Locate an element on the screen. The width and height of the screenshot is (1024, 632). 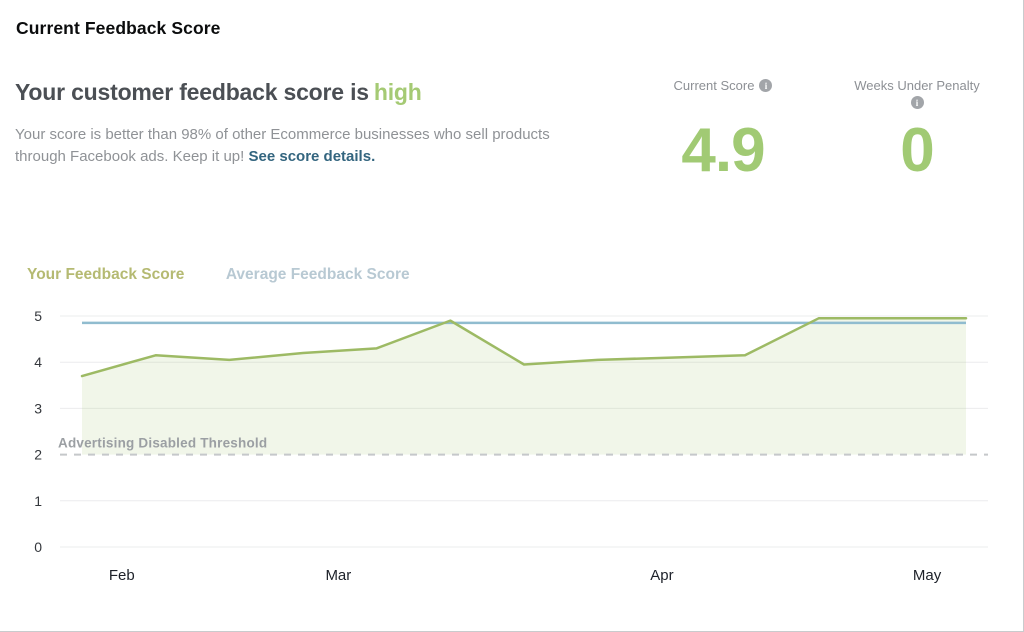
current-score-value: 4.9 is located at coordinates (723, 150).